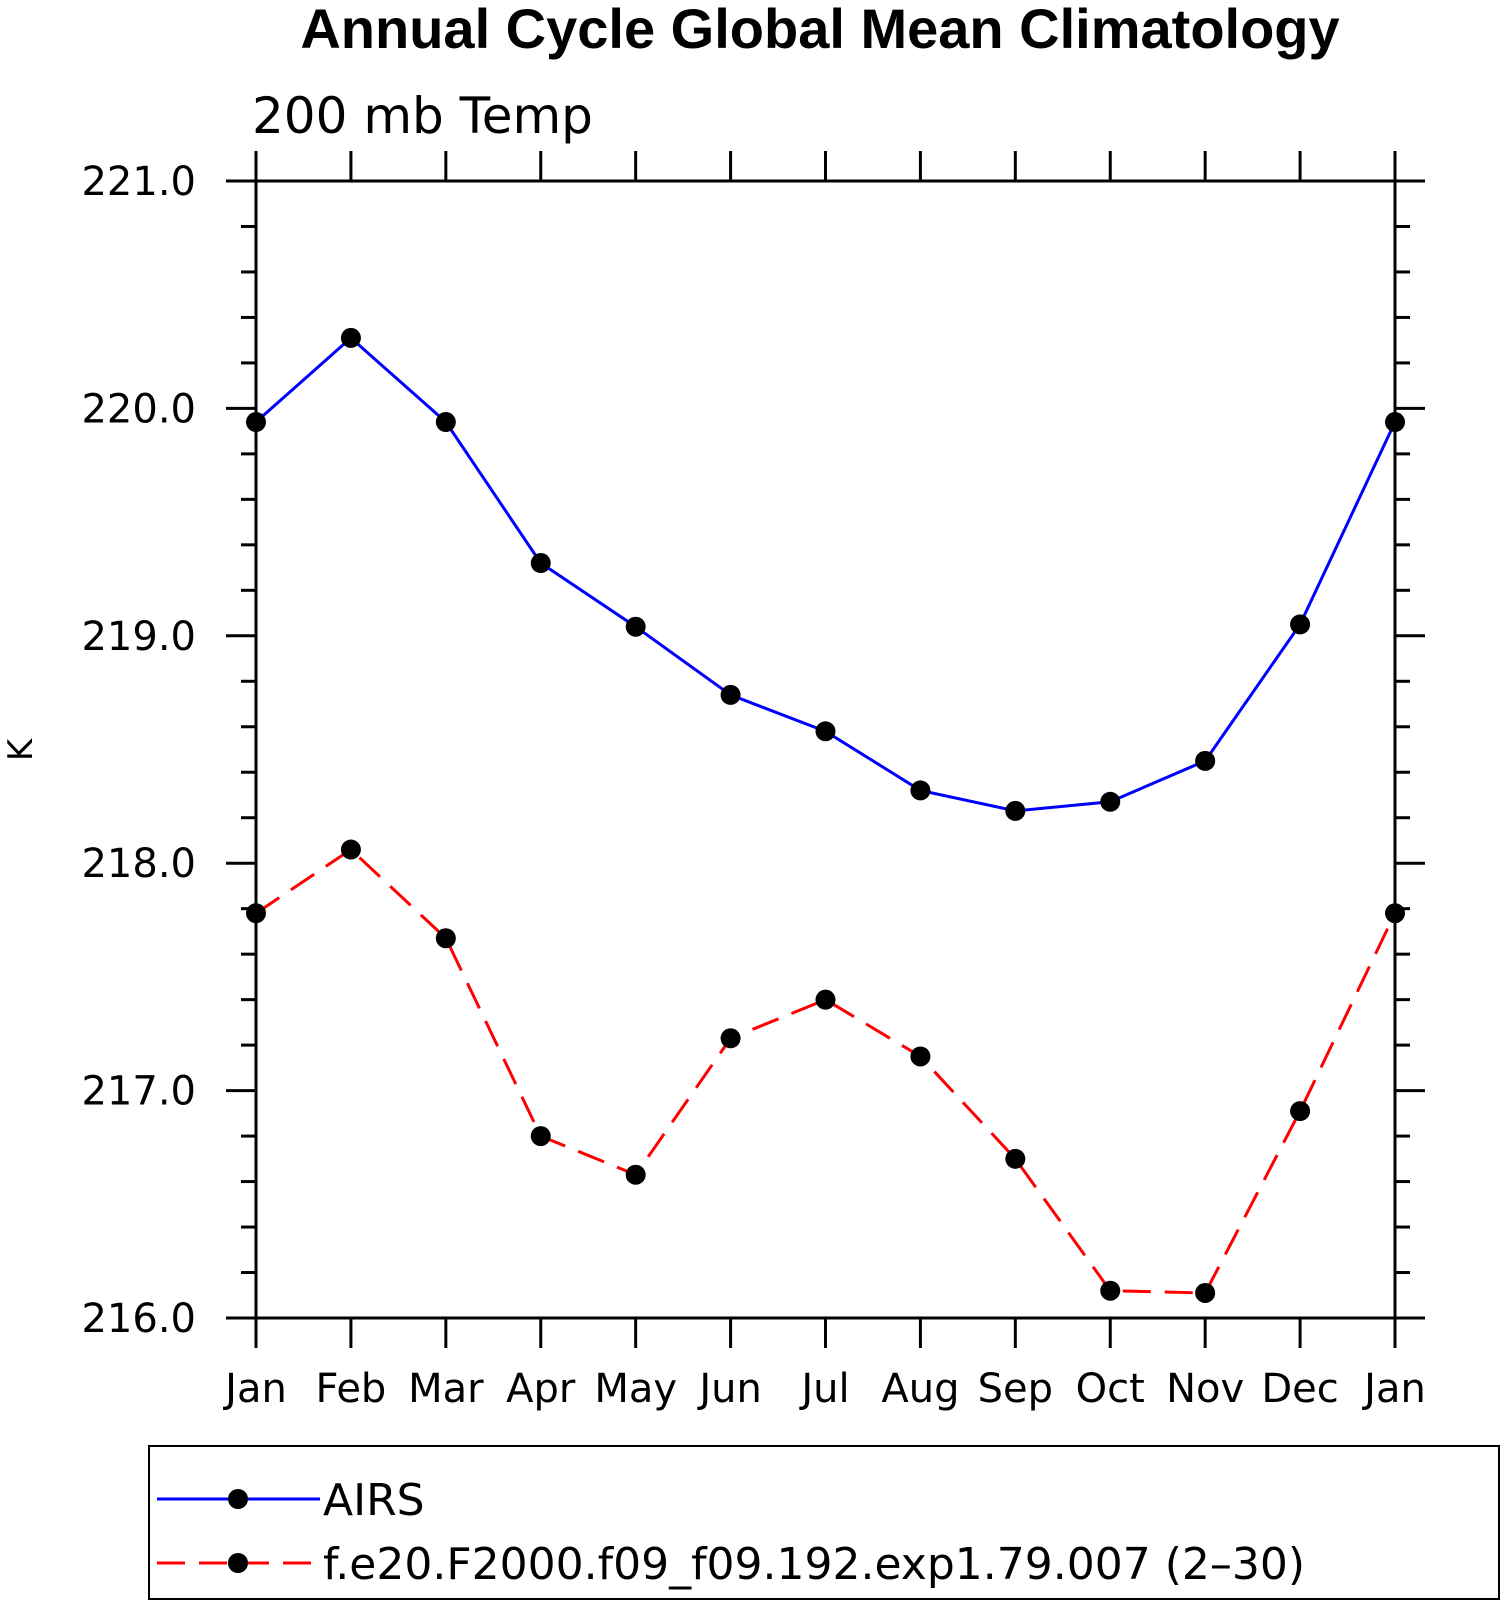 This screenshot has width=1510, height=1609. Describe the element at coordinates (1205, 1389) in the screenshot. I see `x-tick-label: Nov` at that location.